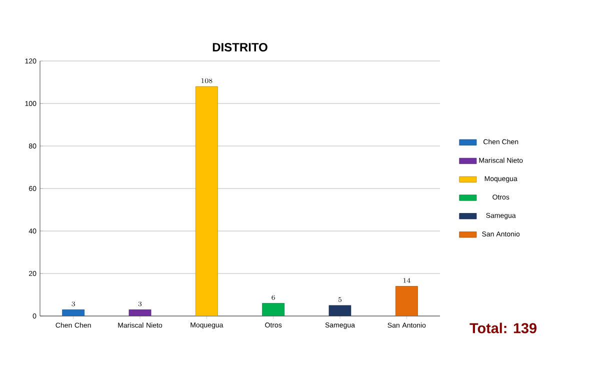 The height and width of the screenshot is (368, 603). Describe the element at coordinates (240, 47) in the screenshot. I see `chart-title: DISTRITO` at that location.